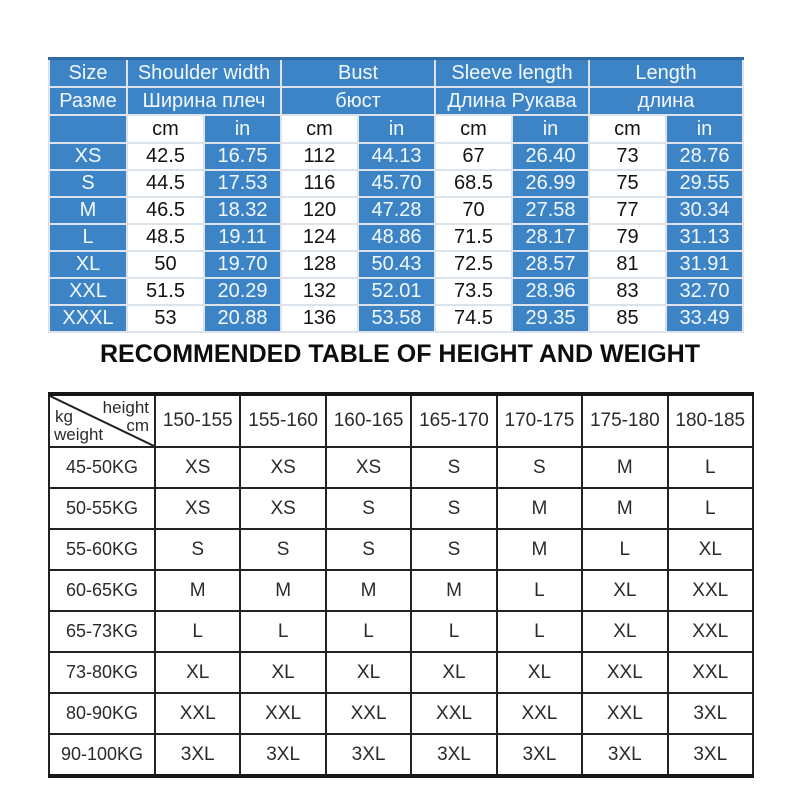 Image resolution: width=800 pixels, height=800 pixels. I want to click on in-value-cell: 20.29, so click(242, 291).